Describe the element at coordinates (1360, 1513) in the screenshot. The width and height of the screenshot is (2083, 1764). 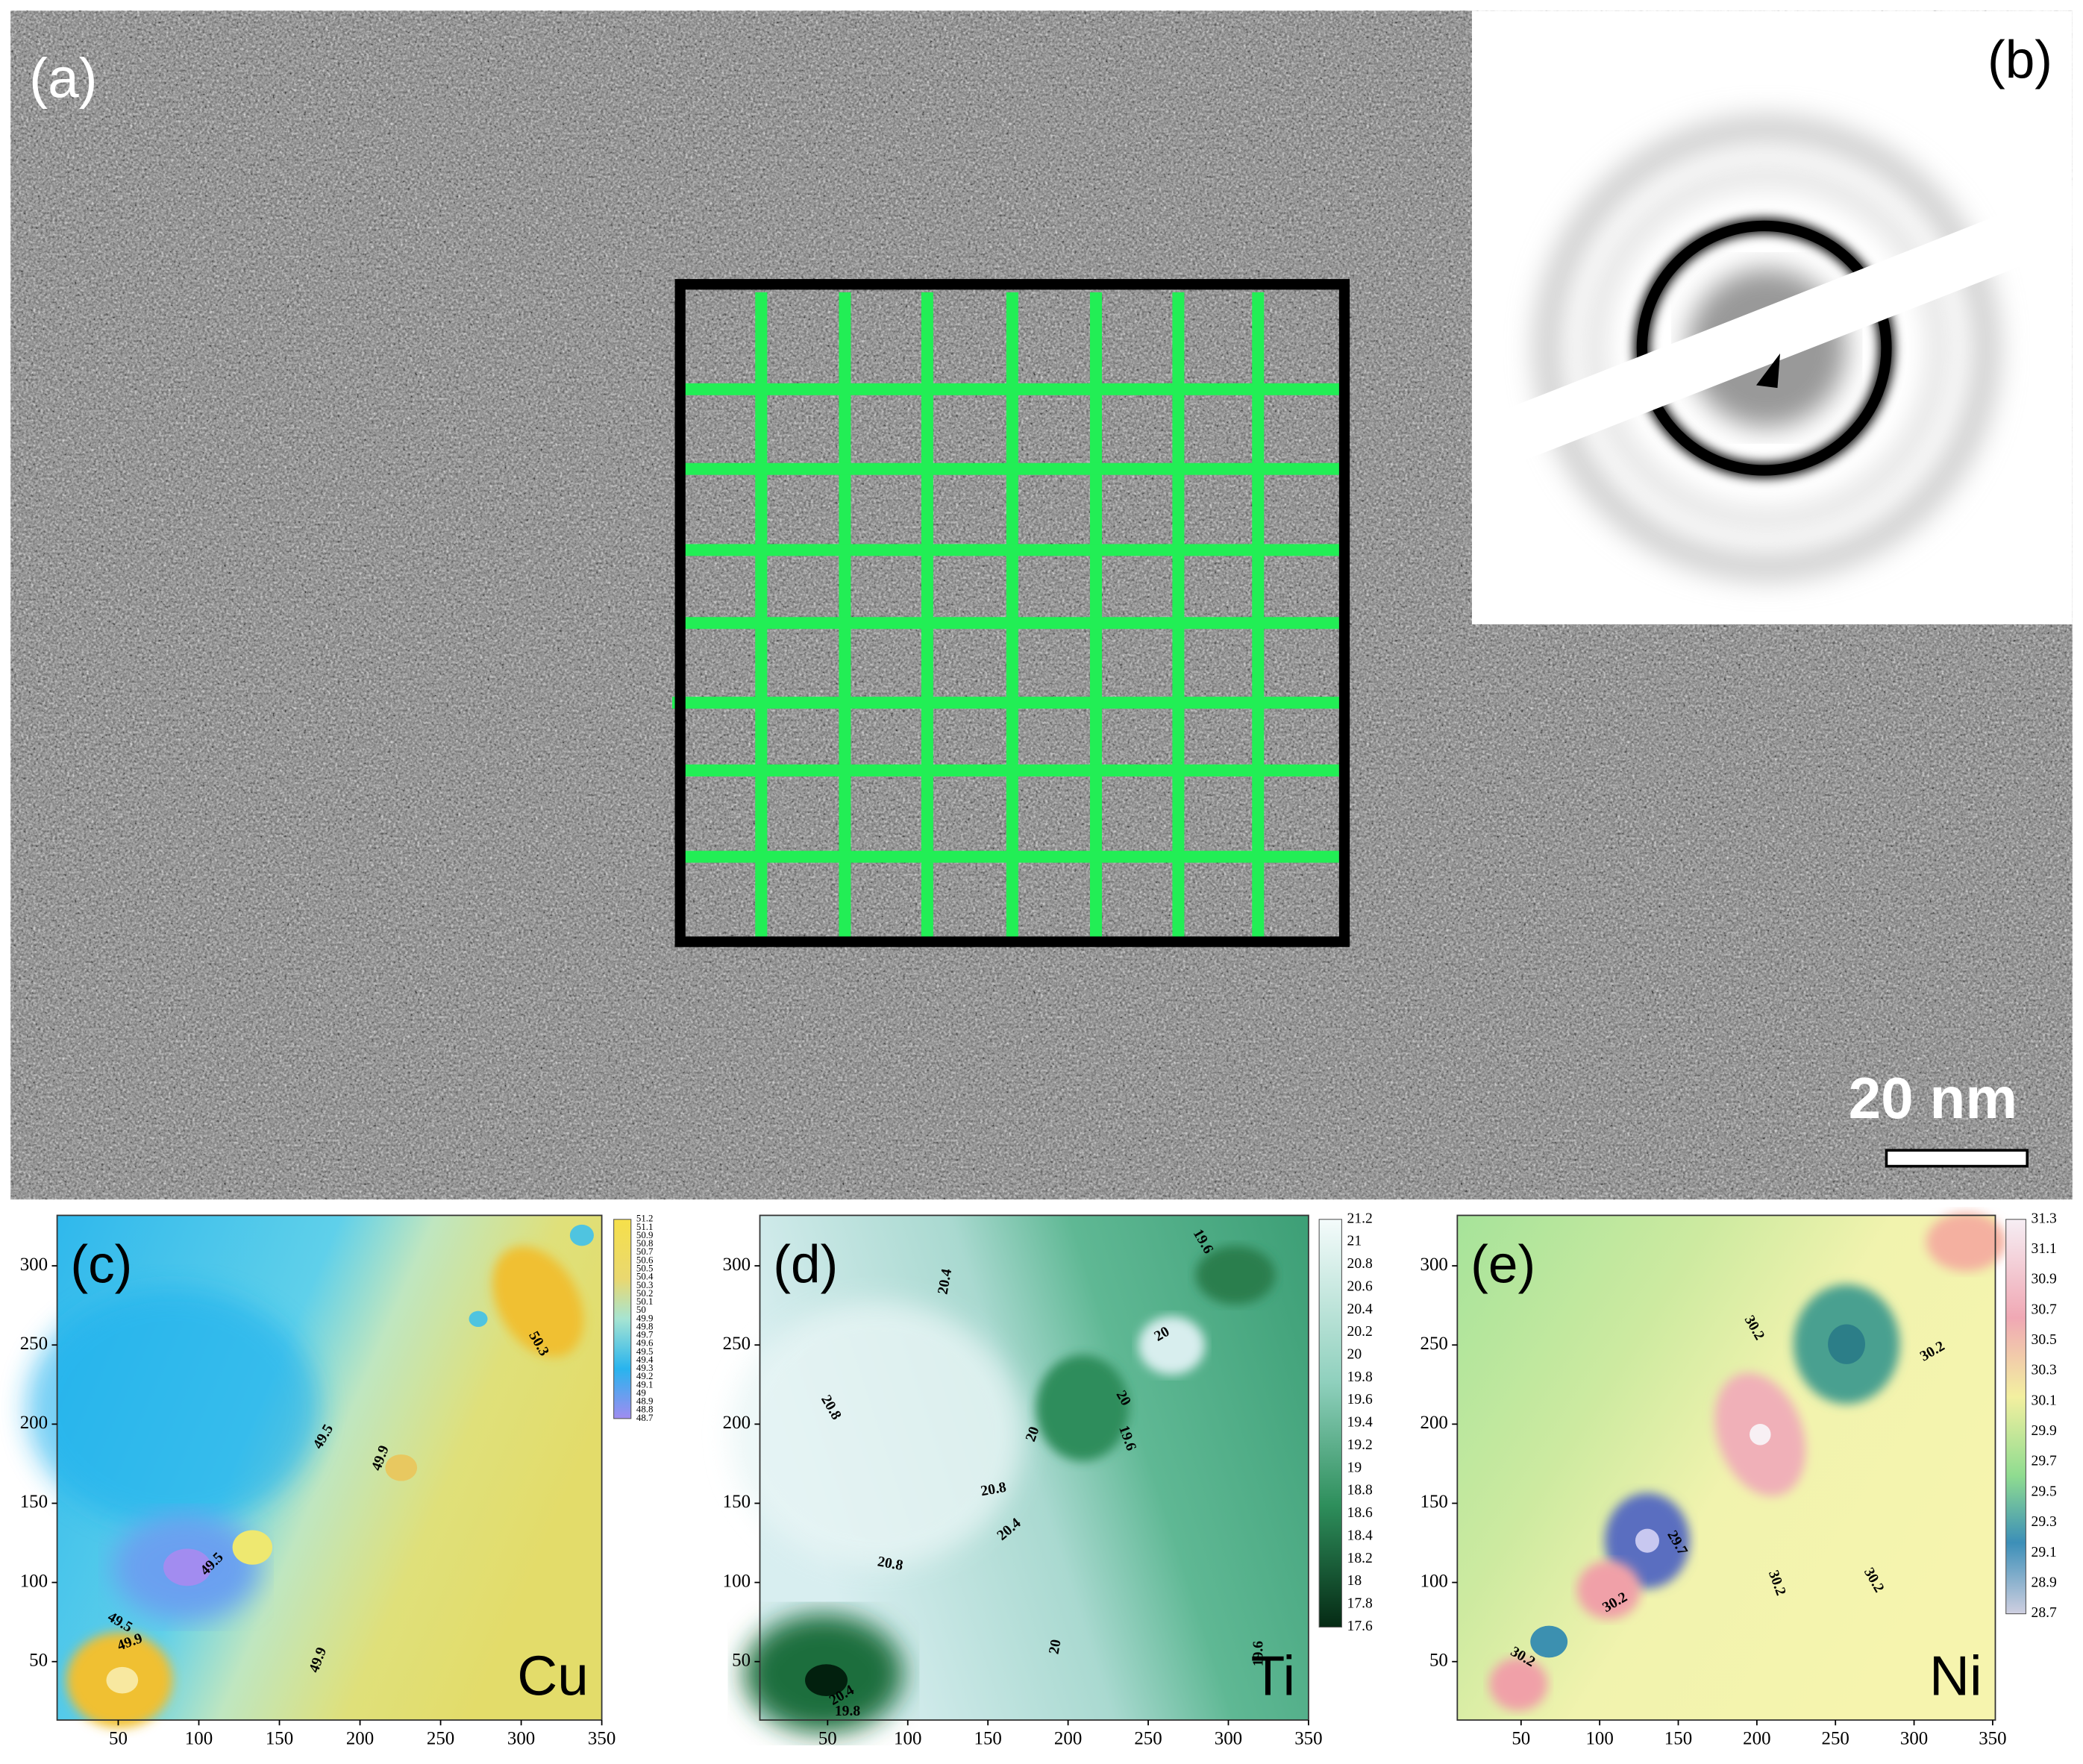
I see `colorbar-label: 18.6` at that location.